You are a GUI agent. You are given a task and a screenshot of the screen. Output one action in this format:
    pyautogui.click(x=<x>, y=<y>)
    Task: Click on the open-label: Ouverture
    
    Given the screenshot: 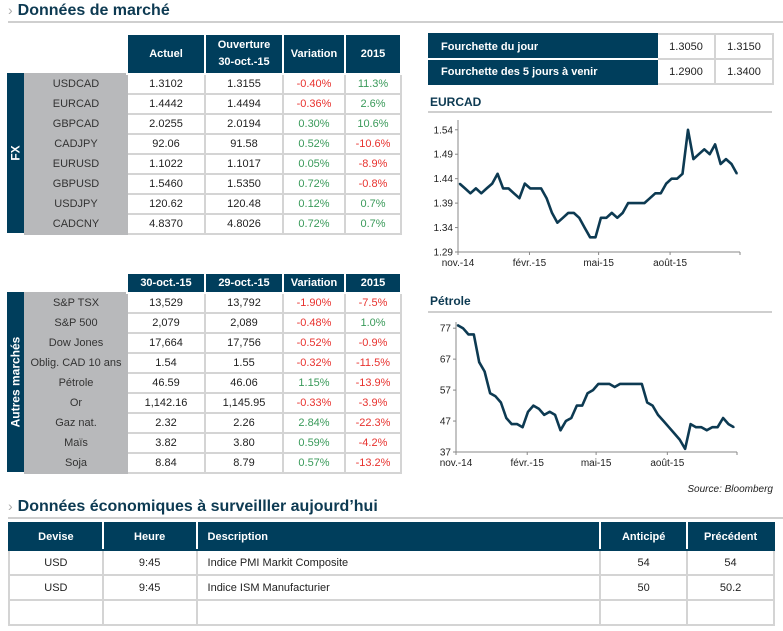 What is the action you would take?
    pyautogui.click(x=244, y=45)
    